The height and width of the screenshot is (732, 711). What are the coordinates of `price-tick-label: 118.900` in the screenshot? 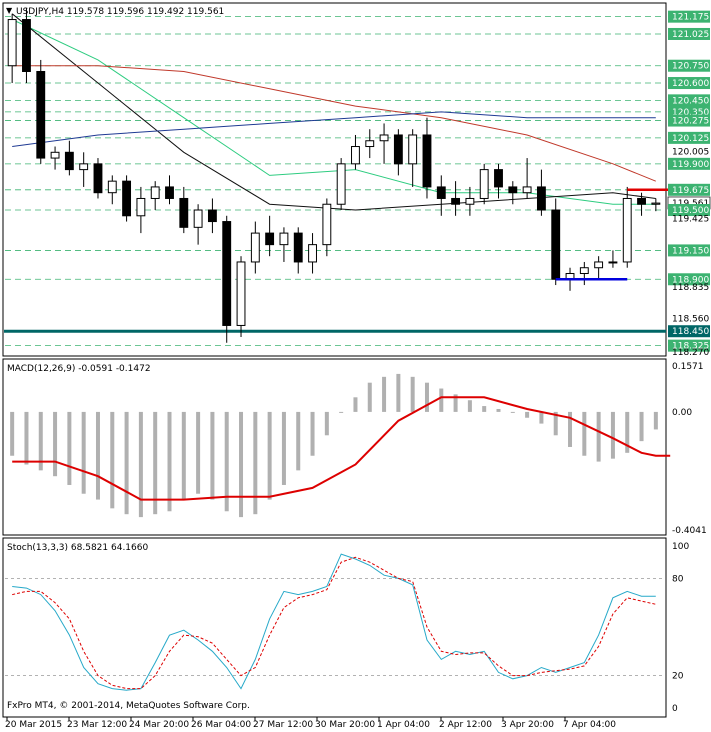 It's located at (690, 280).